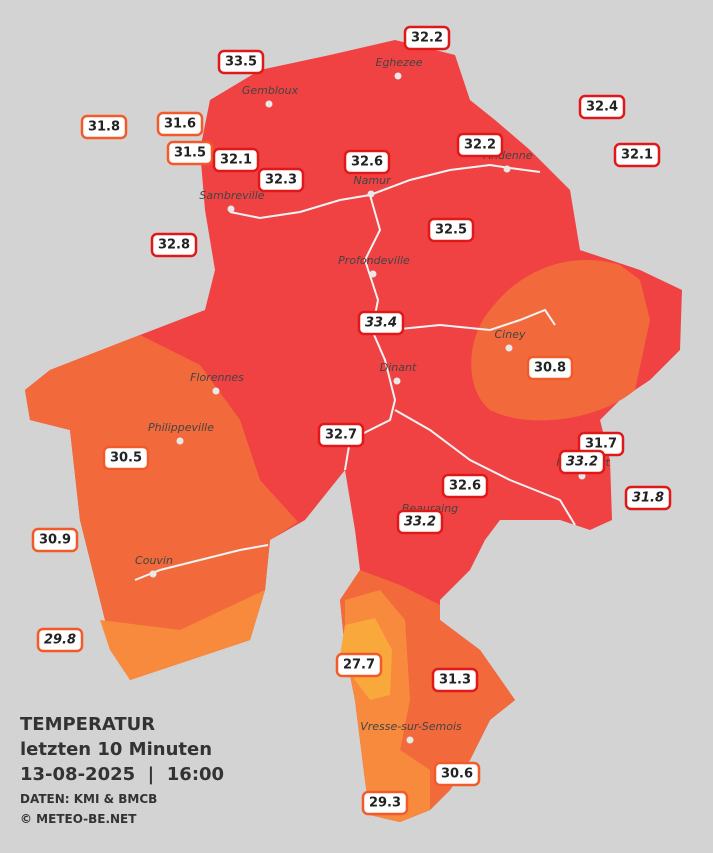 This screenshot has height=853, width=713. What do you see at coordinates (231, 195) in the screenshot?
I see `city-label: Sambreville` at bounding box center [231, 195].